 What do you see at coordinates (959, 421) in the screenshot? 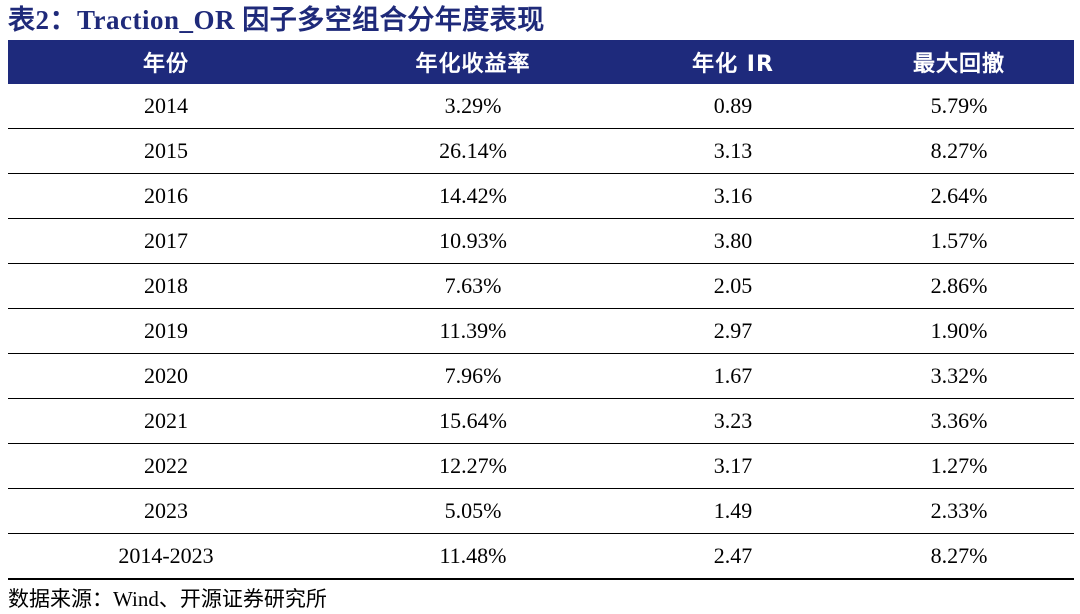
I see `cell-max-drawdown: 3.36%` at bounding box center [959, 421].